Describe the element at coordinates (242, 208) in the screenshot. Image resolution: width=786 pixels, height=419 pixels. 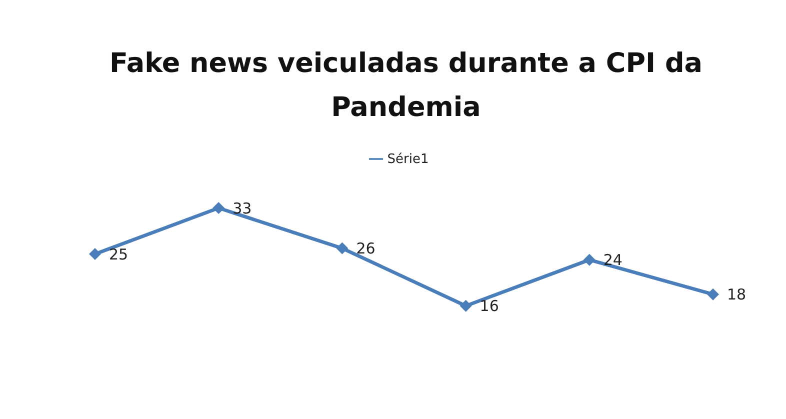
I see `data-label: 33` at that location.